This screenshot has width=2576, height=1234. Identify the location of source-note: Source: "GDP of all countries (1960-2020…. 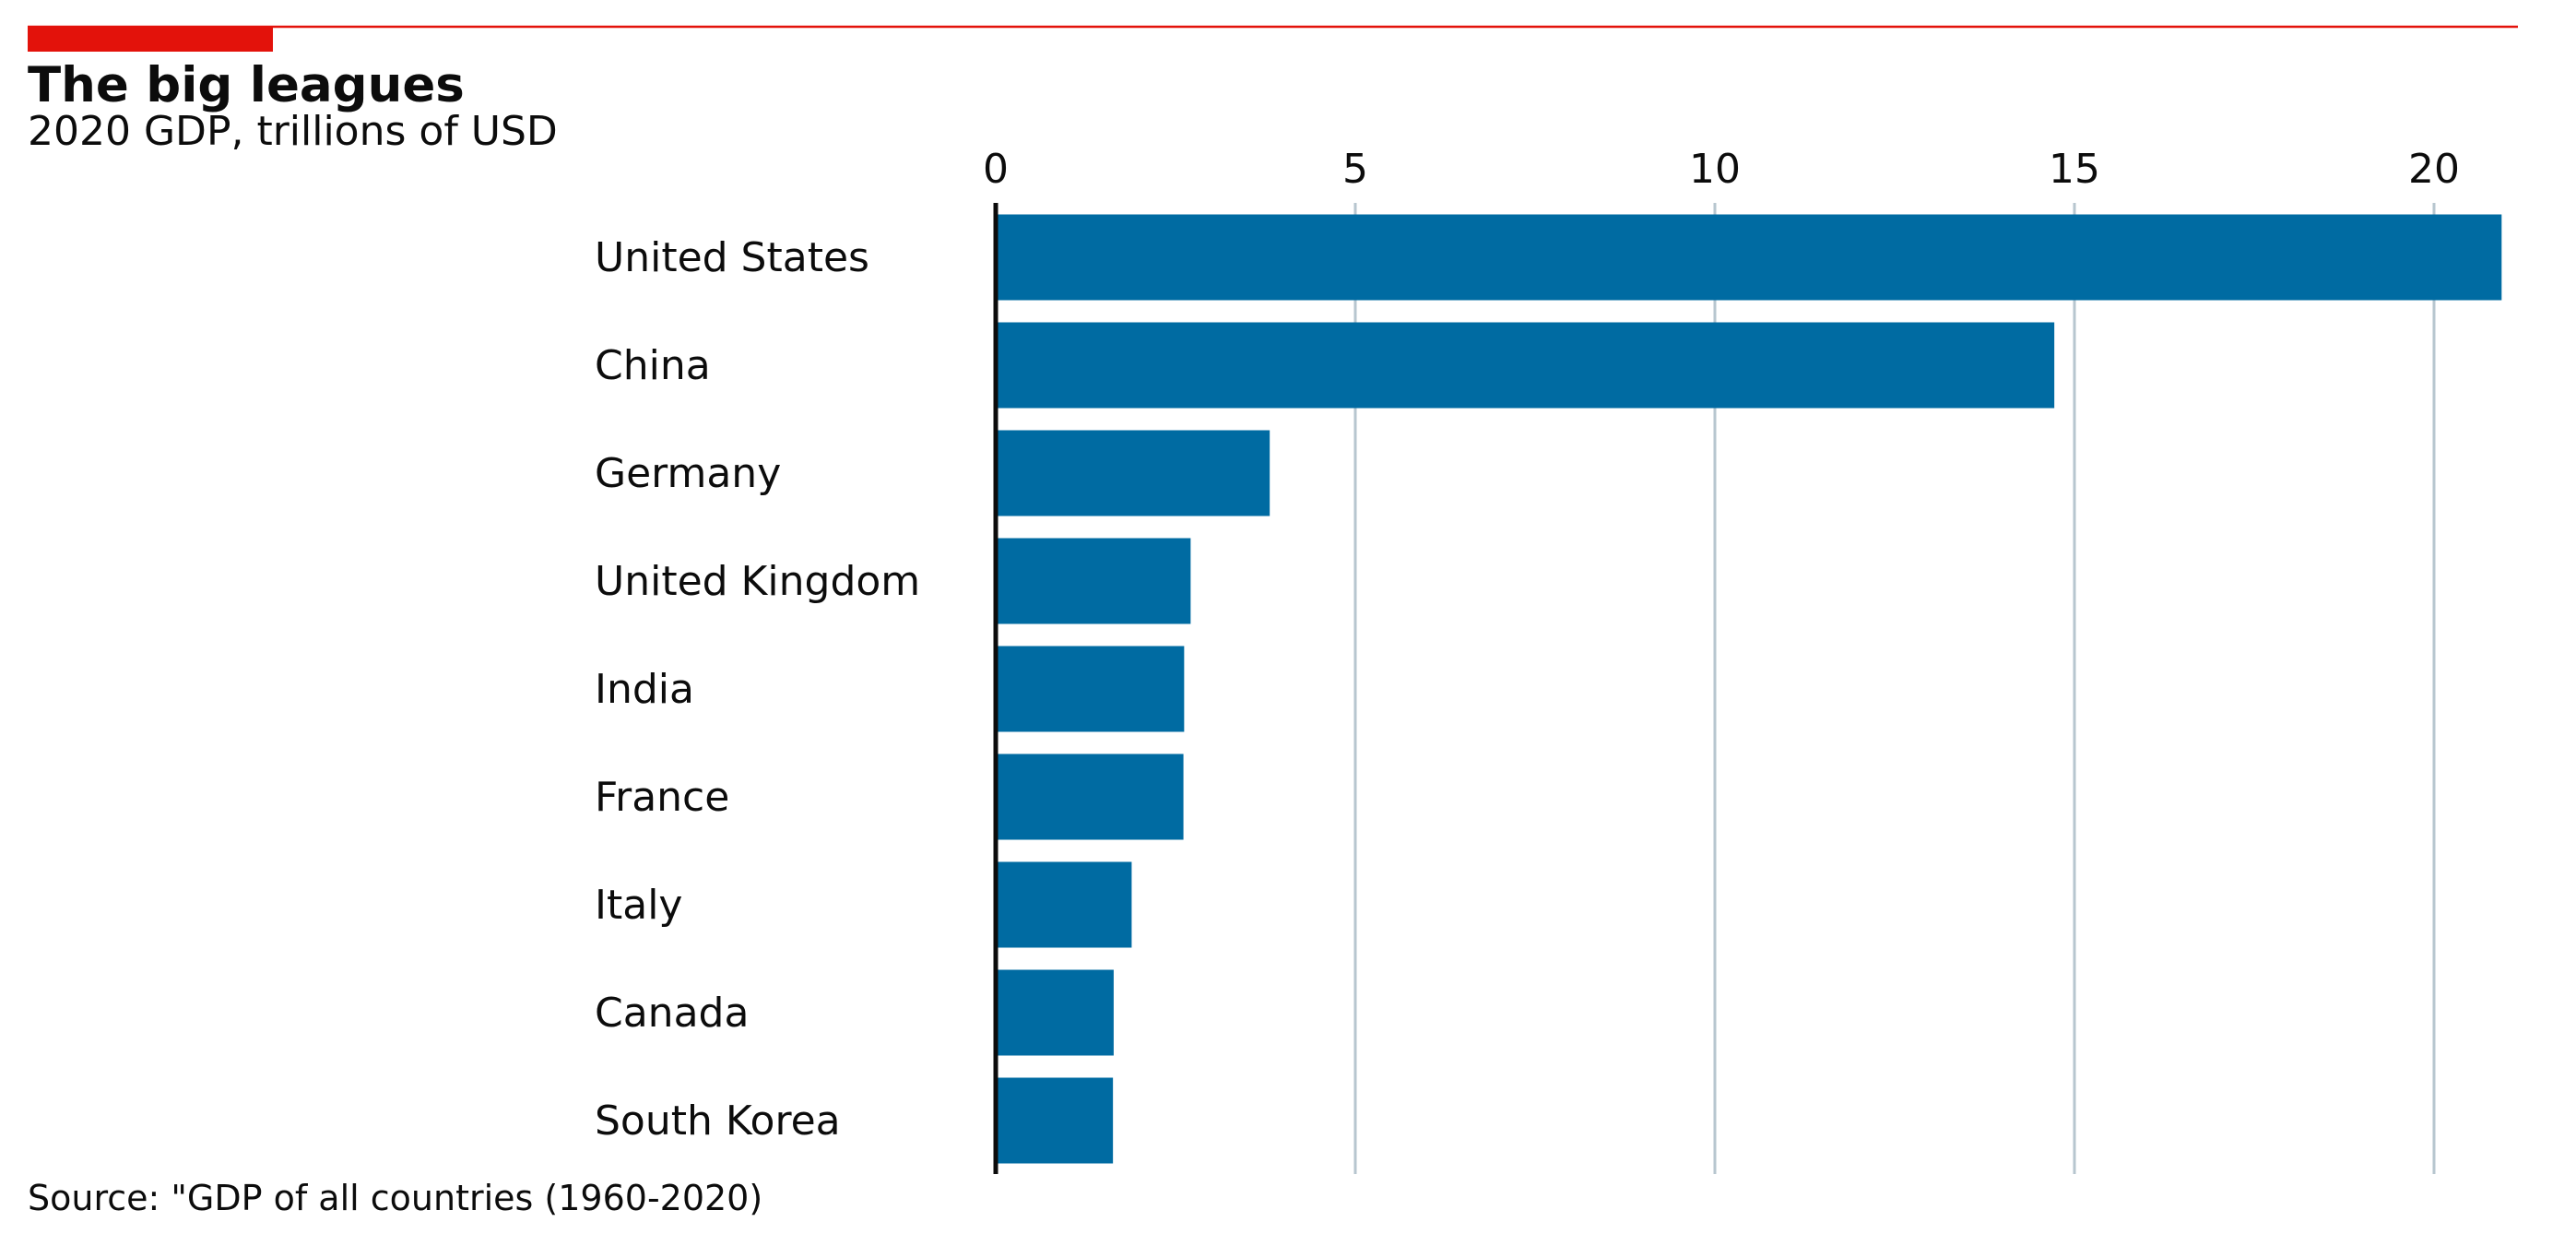
(395, 1198).